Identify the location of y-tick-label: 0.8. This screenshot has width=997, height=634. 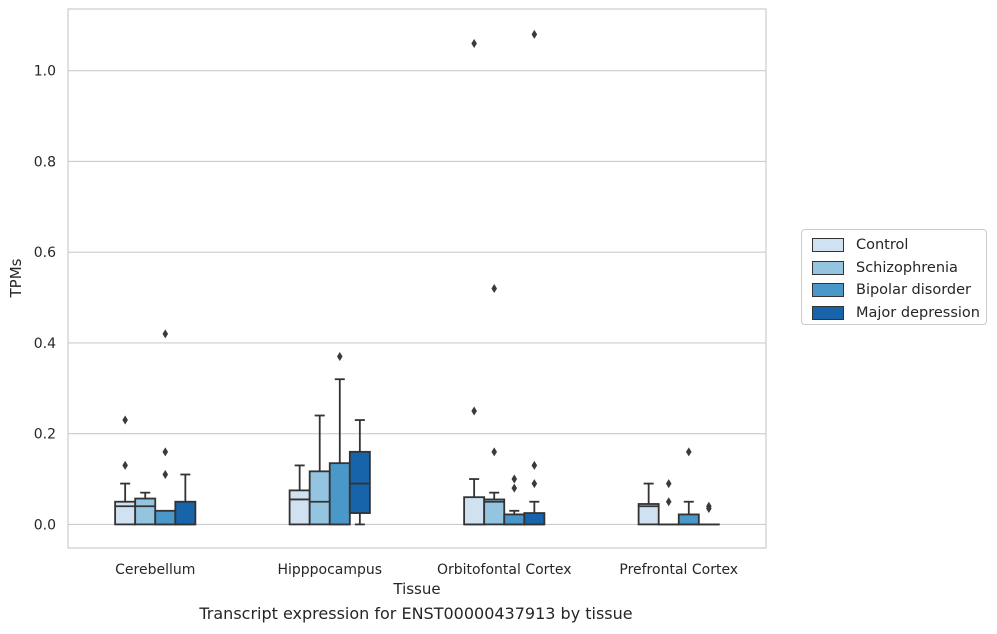
(45, 162).